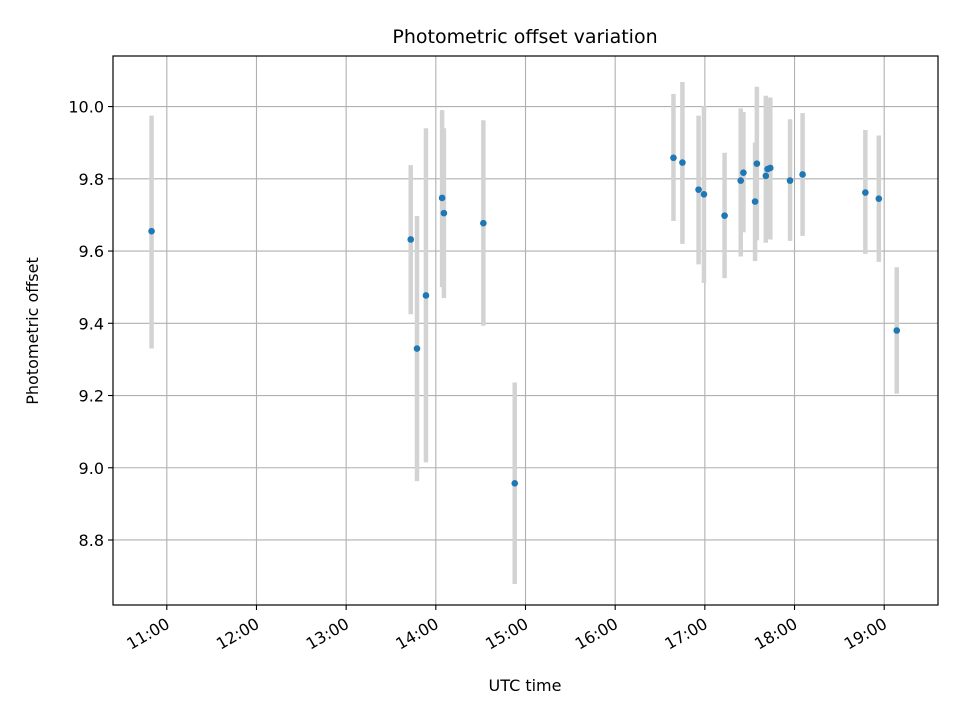 The width and height of the screenshot is (960, 720). Describe the element at coordinates (525, 685) in the screenshot. I see `x-axis-label: UTC time` at that location.